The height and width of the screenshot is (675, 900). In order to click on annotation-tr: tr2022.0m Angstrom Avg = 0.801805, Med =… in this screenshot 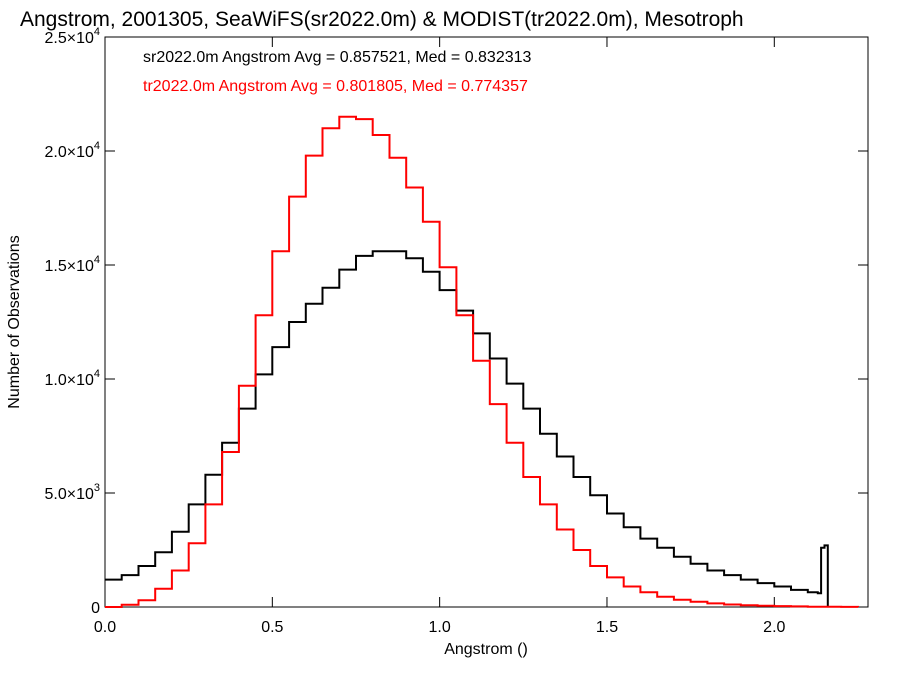, I will do `click(335, 86)`.